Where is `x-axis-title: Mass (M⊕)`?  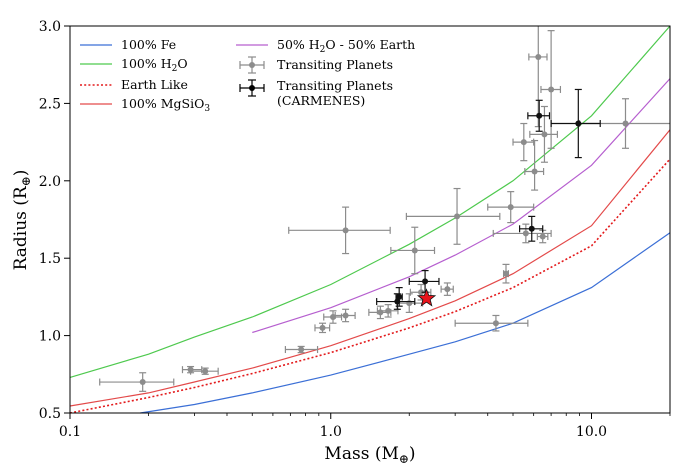
x-axis-title: Mass (M⊕) is located at coordinates (369, 455).